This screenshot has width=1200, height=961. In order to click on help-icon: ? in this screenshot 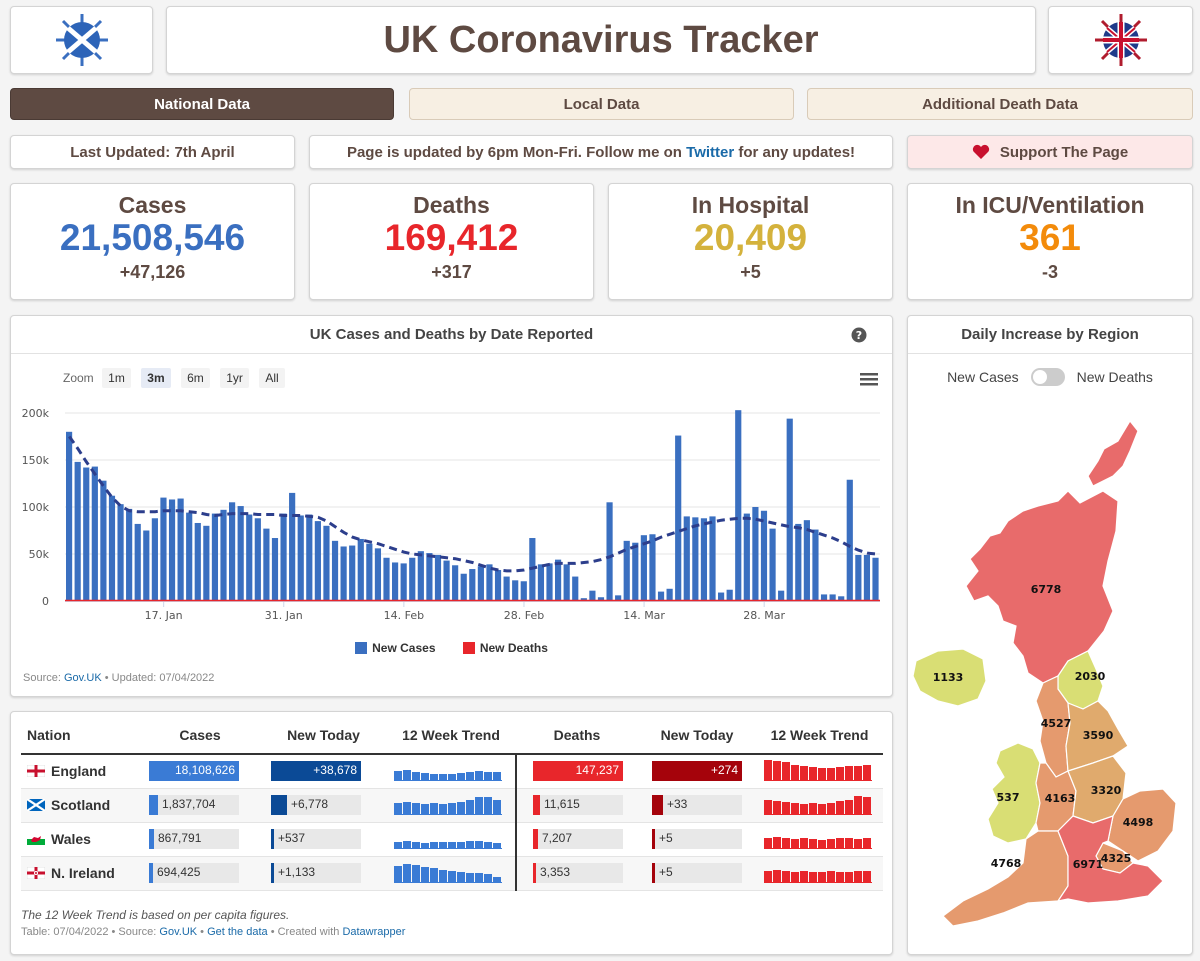, I will do `click(859, 335)`.